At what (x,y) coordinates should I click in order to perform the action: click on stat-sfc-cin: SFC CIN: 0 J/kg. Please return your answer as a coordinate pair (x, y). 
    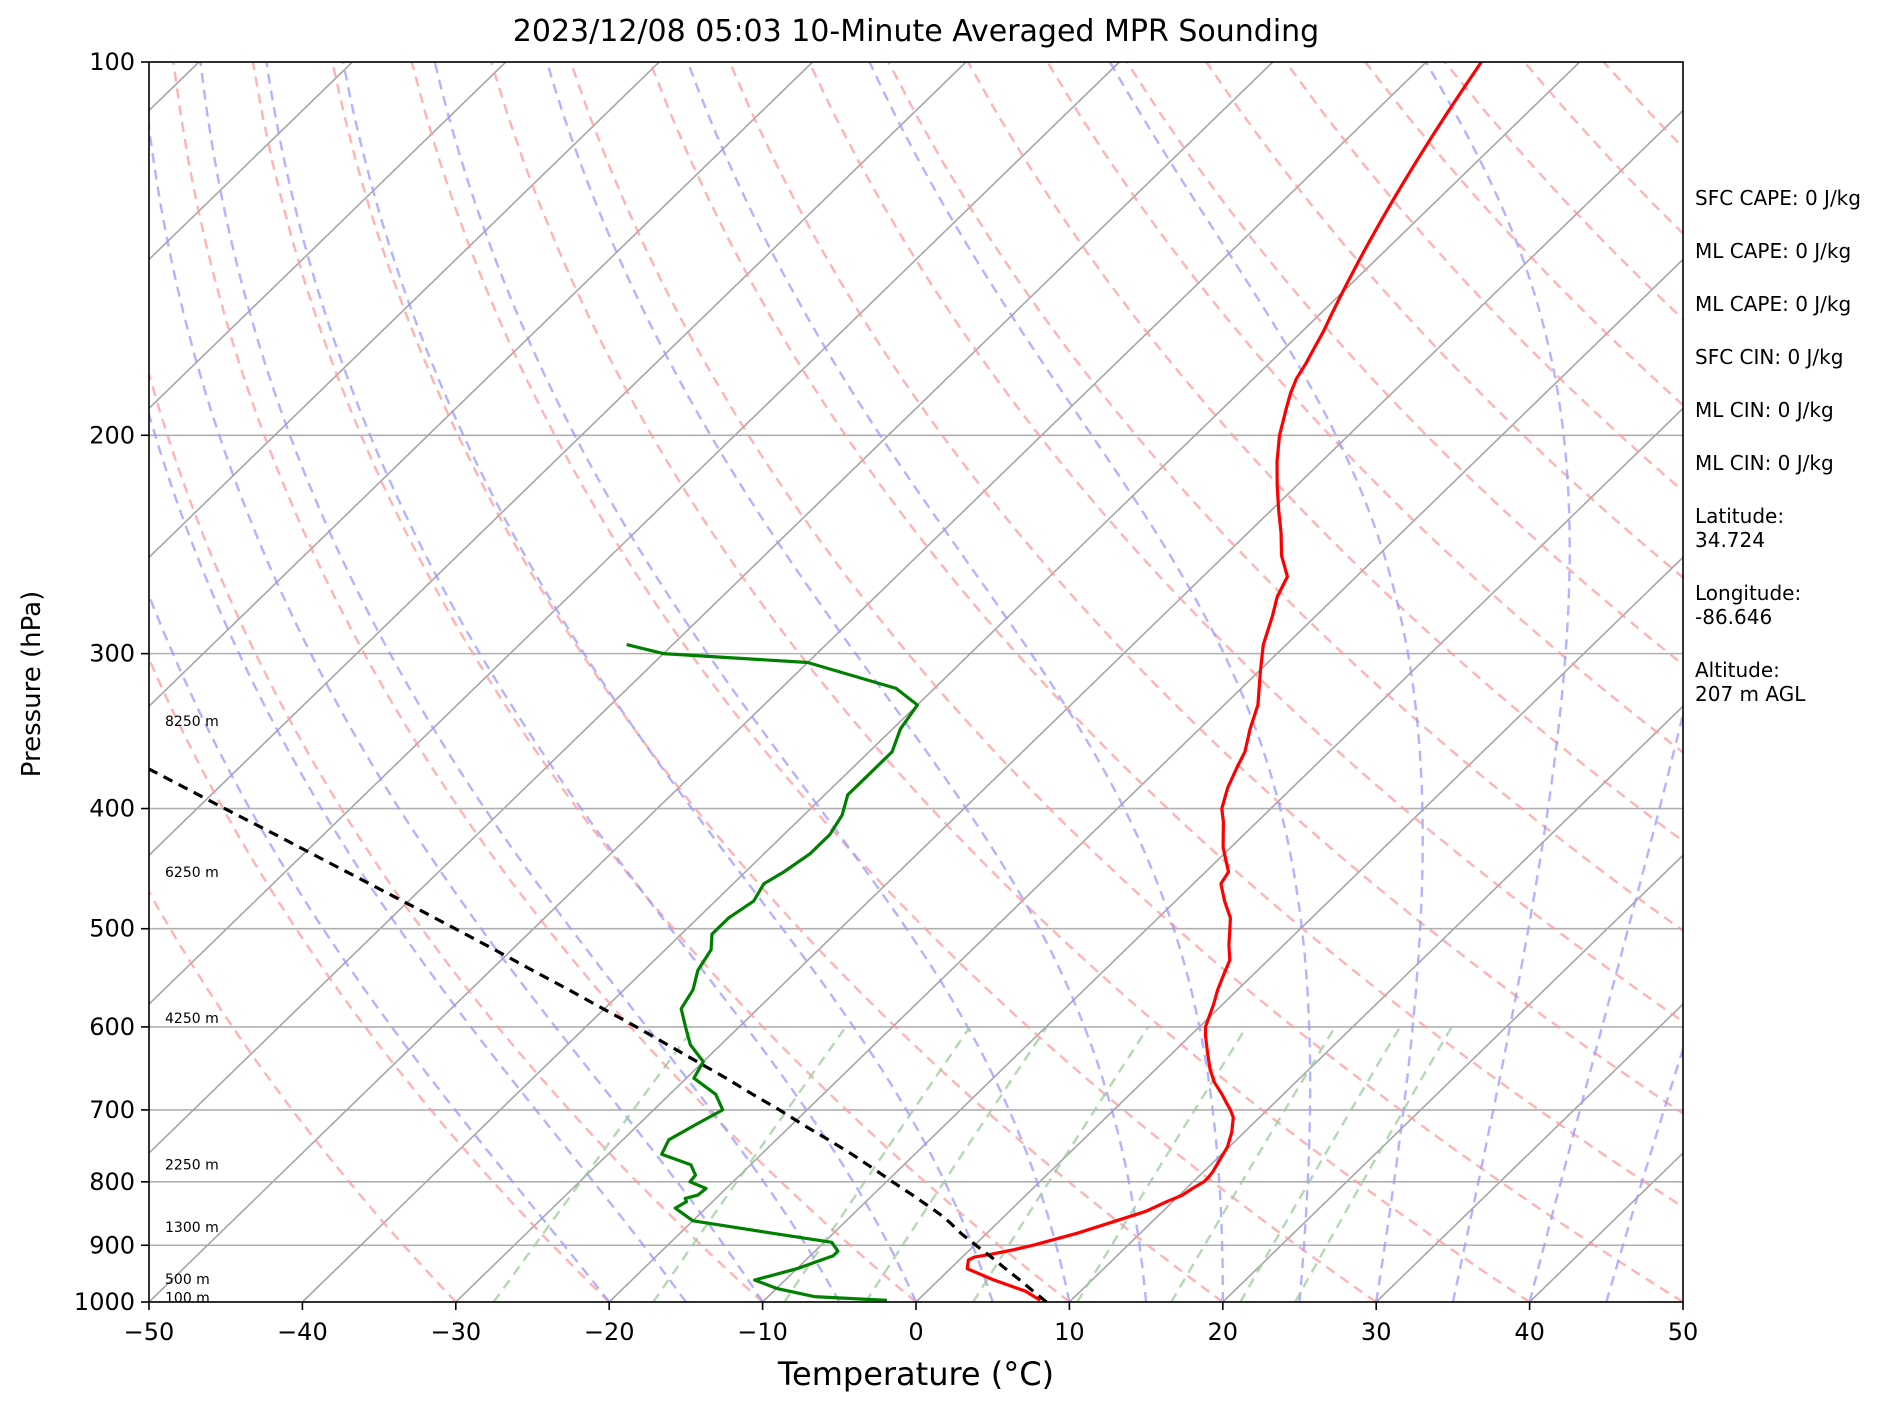
    Looking at the image, I should click on (1769, 357).